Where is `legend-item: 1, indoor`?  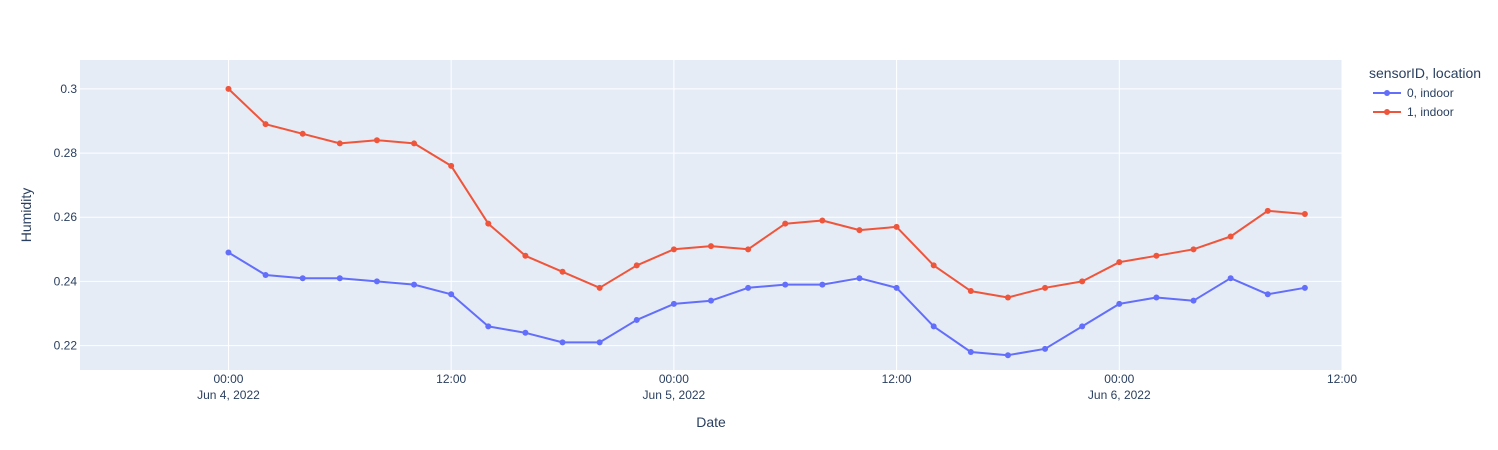
legend-item: 1, indoor is located at coordinates (1413, 112).